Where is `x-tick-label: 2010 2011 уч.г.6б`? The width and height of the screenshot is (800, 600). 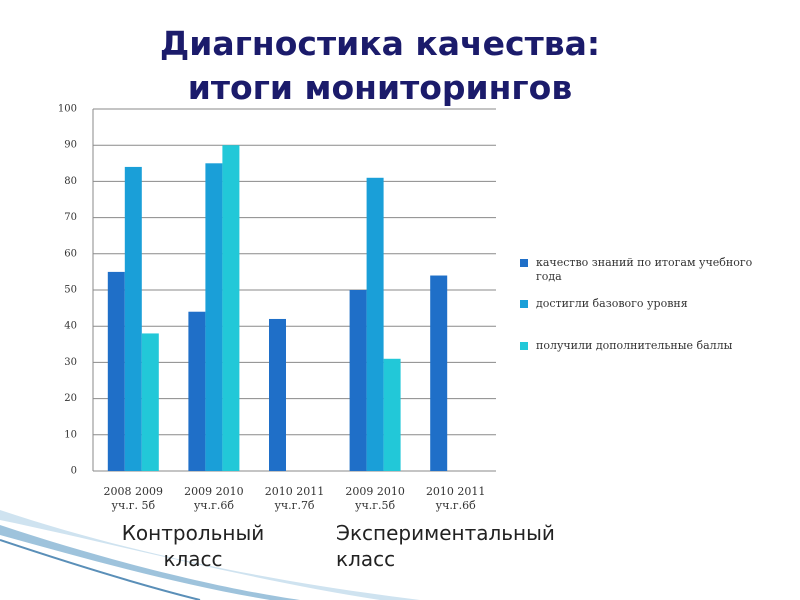
x-tick-label: 2010 2011 уч.г.6б is located at coordinates (455, 498).